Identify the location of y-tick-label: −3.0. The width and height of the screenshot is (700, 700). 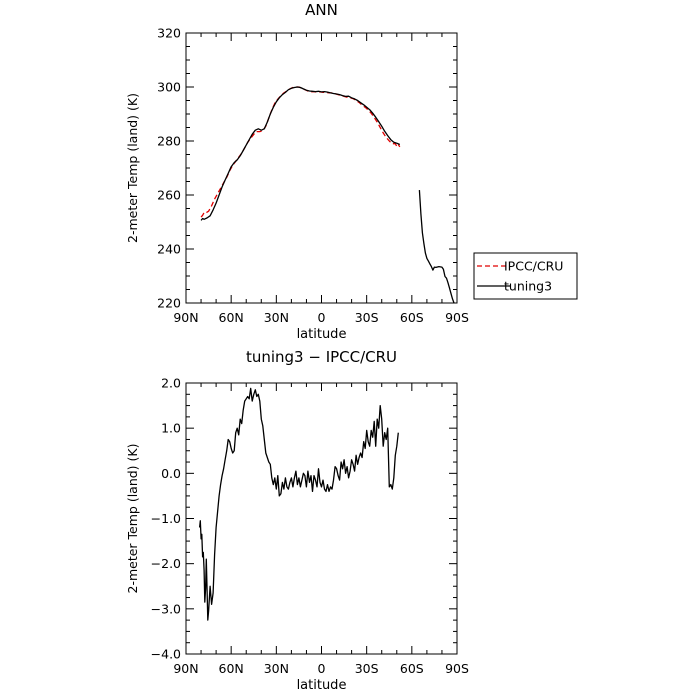
(166, 608).